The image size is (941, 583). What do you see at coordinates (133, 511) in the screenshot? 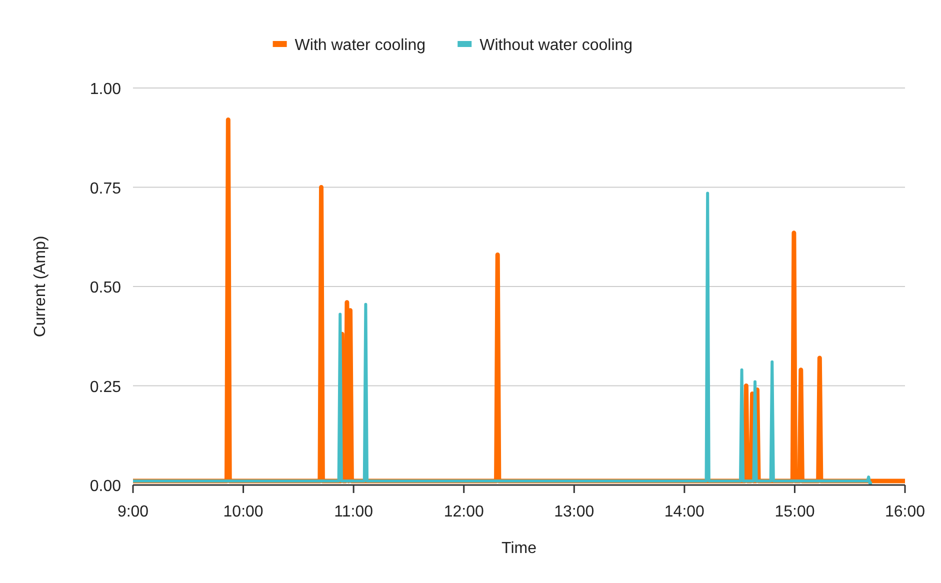
I see `x-tick-label: 9:00` at bounding box center [133, 511].